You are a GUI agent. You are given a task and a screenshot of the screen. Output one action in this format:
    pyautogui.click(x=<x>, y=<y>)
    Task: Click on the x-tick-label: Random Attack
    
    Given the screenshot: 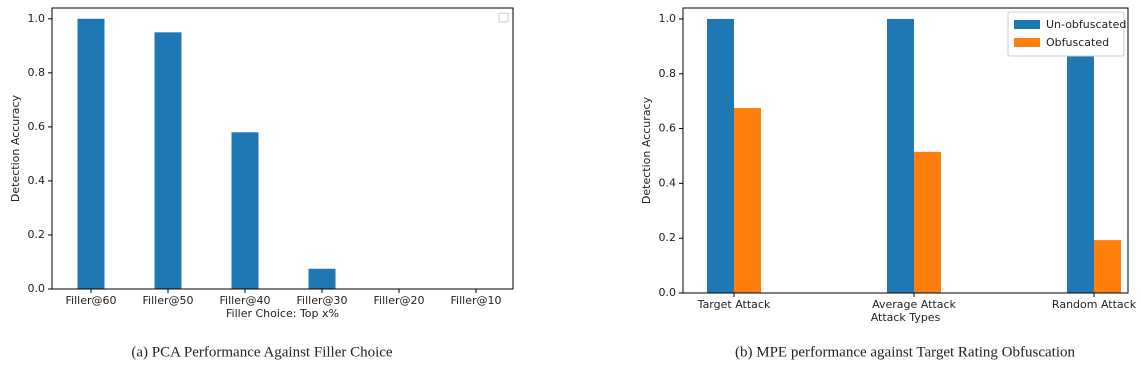 What is the action you would take?
    pyautogui.click(x=1094, y=304)
    